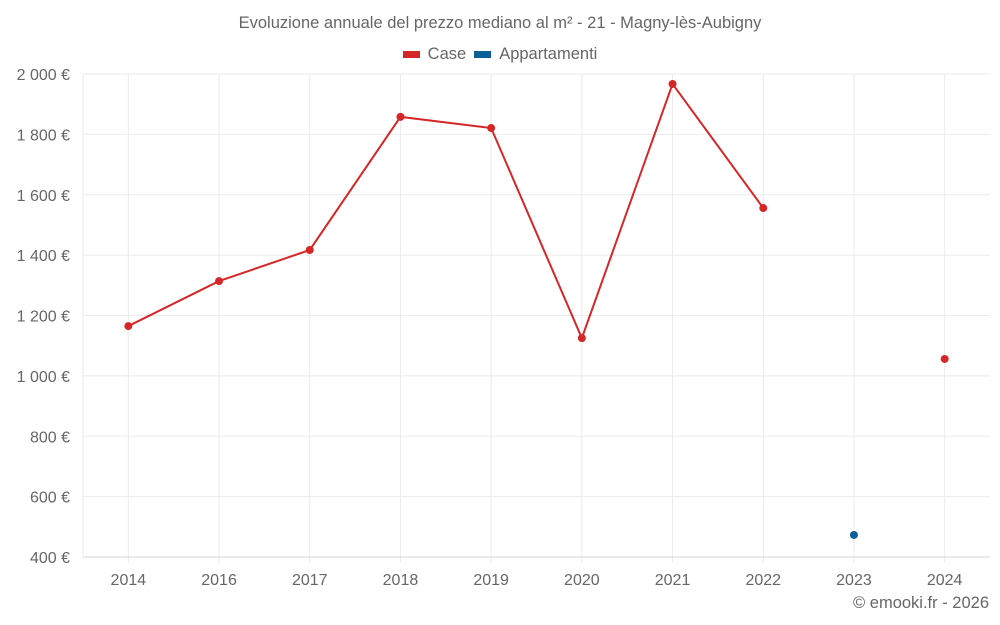  What do you see at coordinates (921, 603) in the screenshot?
I see `copyright-footer: © emooki.fr - 2026` at bounding box center [921, 603].